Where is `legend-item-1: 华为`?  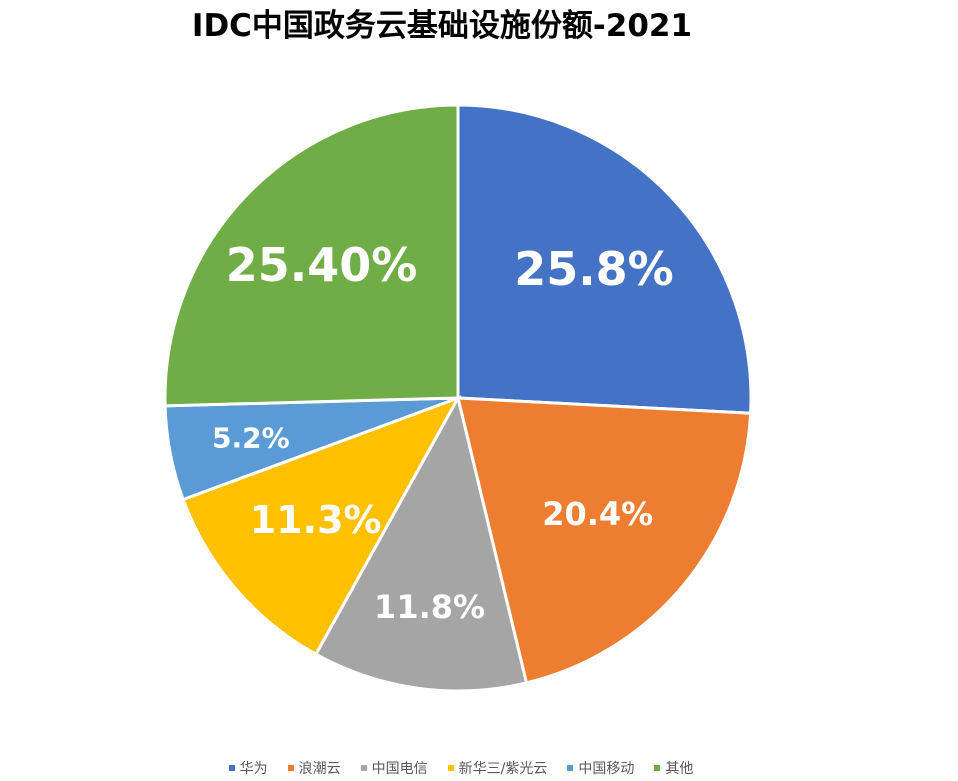
legend-item-1: 华为 is located at coordinates (248, 768).